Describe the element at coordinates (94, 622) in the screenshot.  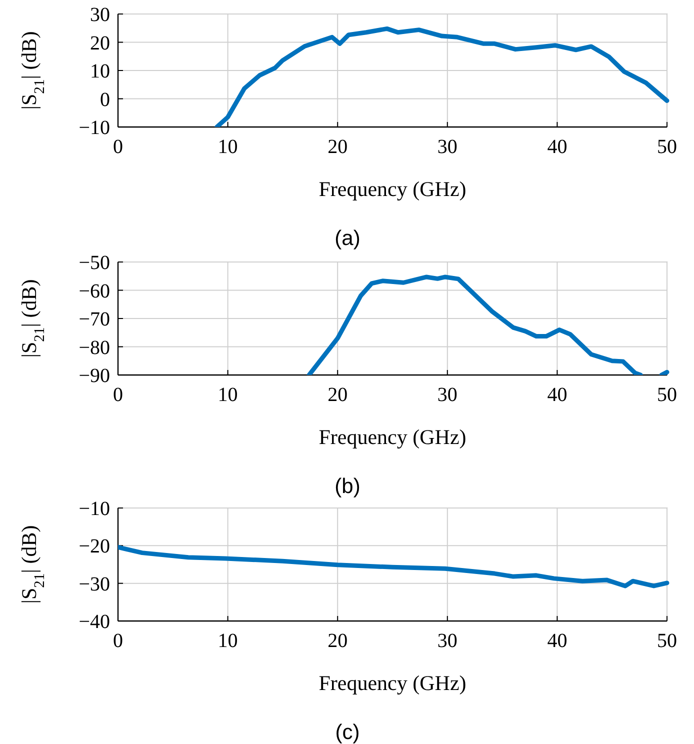
I see `y-tick-label: −40` at that location.